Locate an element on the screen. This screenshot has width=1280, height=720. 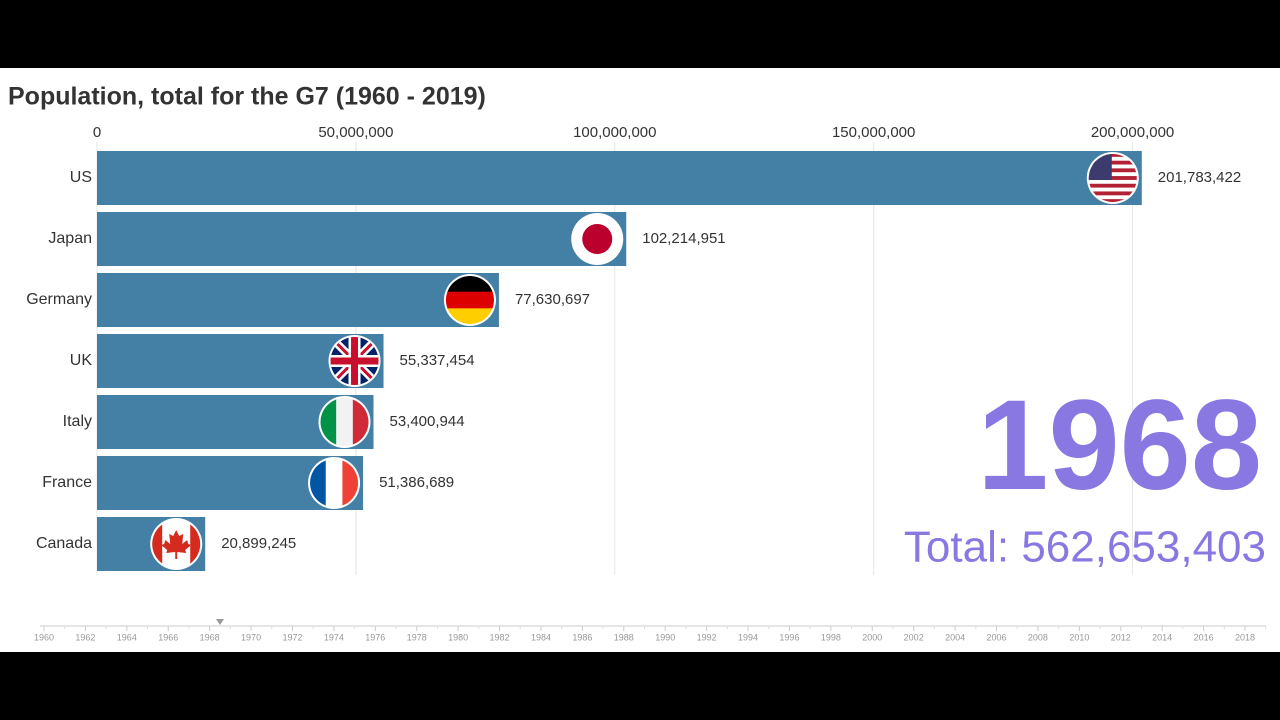
timeline-label: 1986 is located at coordinates (582, 637).